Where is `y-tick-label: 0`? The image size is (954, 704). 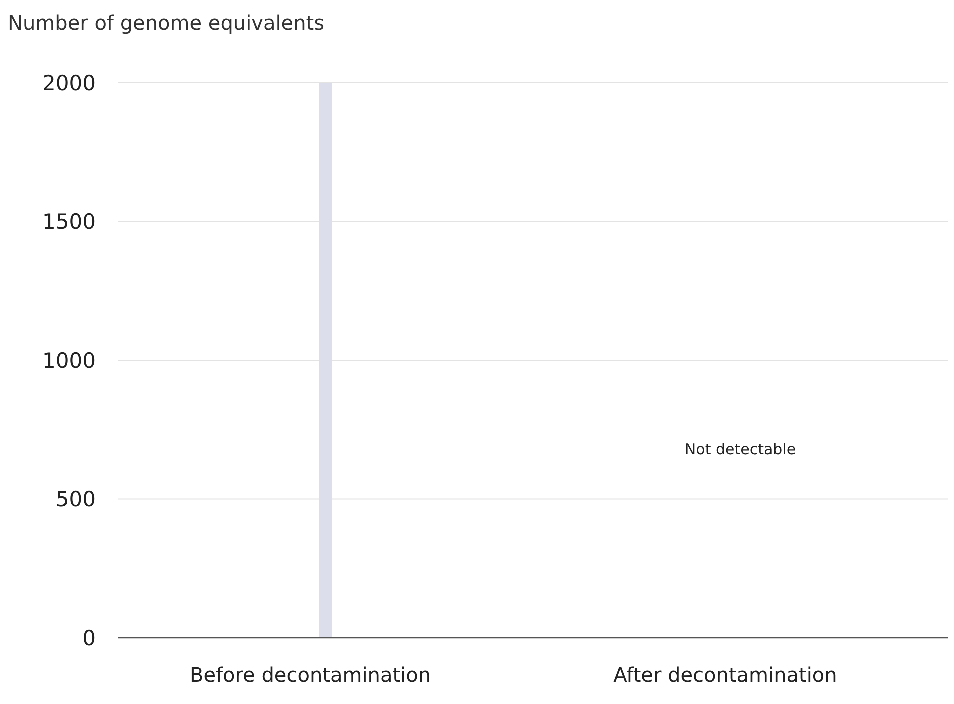
y-tick-label: 0 is located at coordinates (89, 638).